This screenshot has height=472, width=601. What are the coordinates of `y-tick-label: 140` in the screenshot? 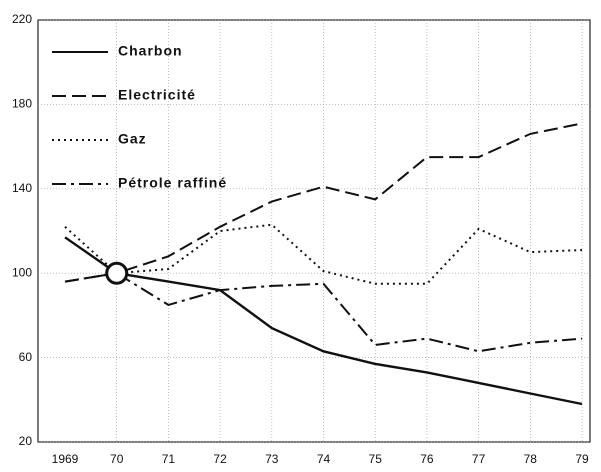 It's located at (22, 188).